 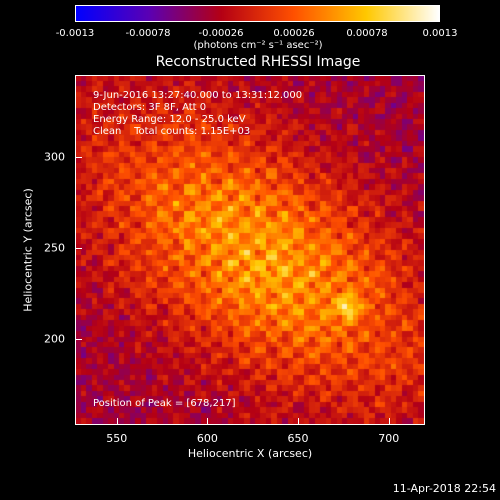 What do you see at coordinates (258, 62) in the screenshot?
I see `chart-title: Reconstructed RHESSI Image` at bounding box center [258, 62].